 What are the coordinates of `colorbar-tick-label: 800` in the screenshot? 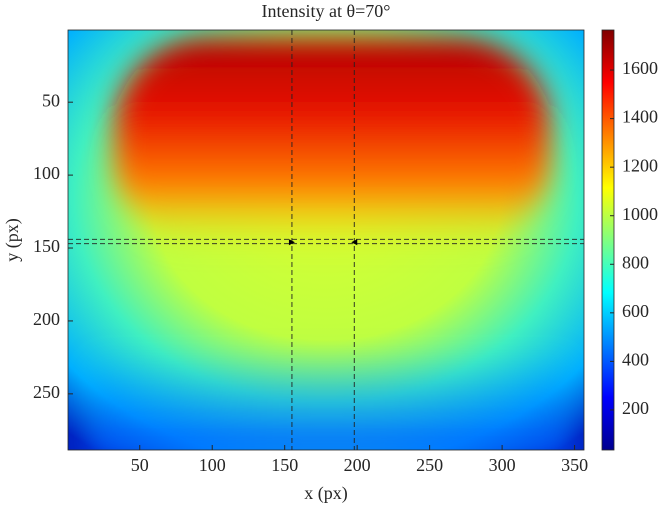 It's located at (635, 262).